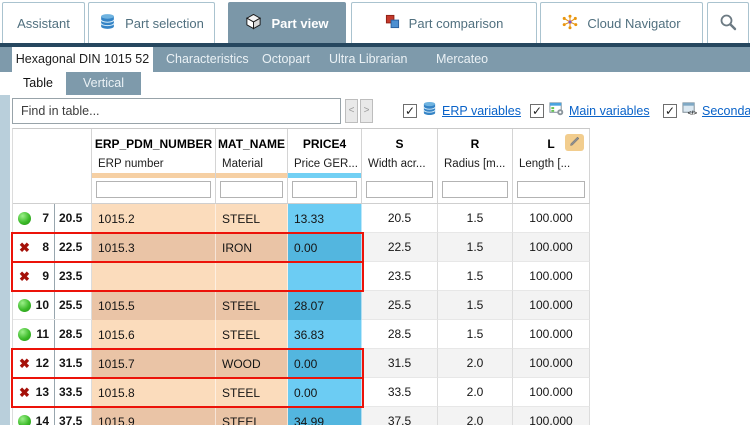  What do you see at coordinates (481, 111) in the screenshot?
I see `erp-variables-link: ERP variables` at bounding box center [481, 111].